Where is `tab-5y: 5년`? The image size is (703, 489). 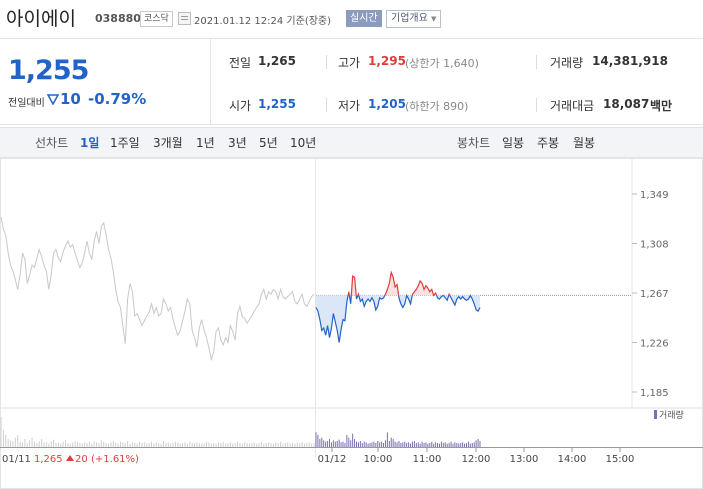 tab-5y: 5년 is located at coordinates (268, 143).